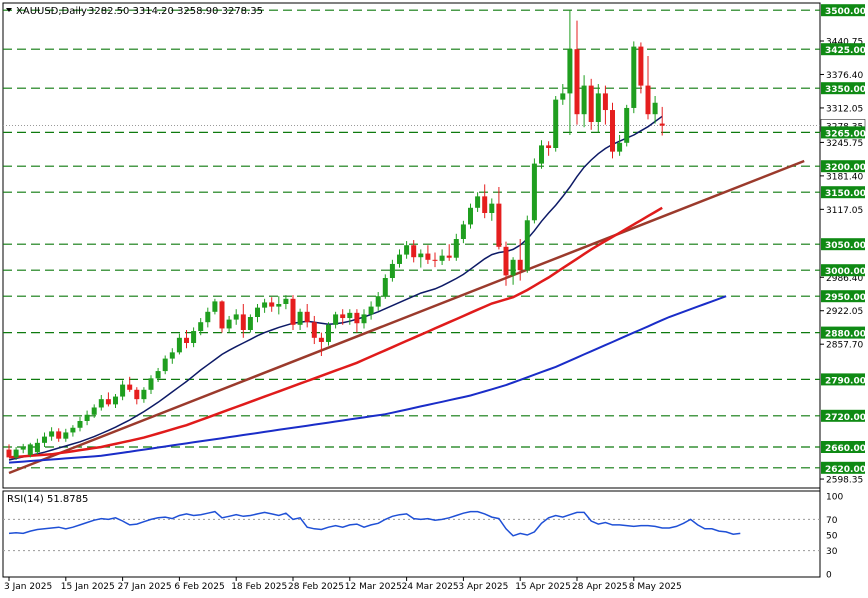 The height and width of the screenshot is (598, 868). I want to click on rsi-tick-label: 30, so click(832, 552).